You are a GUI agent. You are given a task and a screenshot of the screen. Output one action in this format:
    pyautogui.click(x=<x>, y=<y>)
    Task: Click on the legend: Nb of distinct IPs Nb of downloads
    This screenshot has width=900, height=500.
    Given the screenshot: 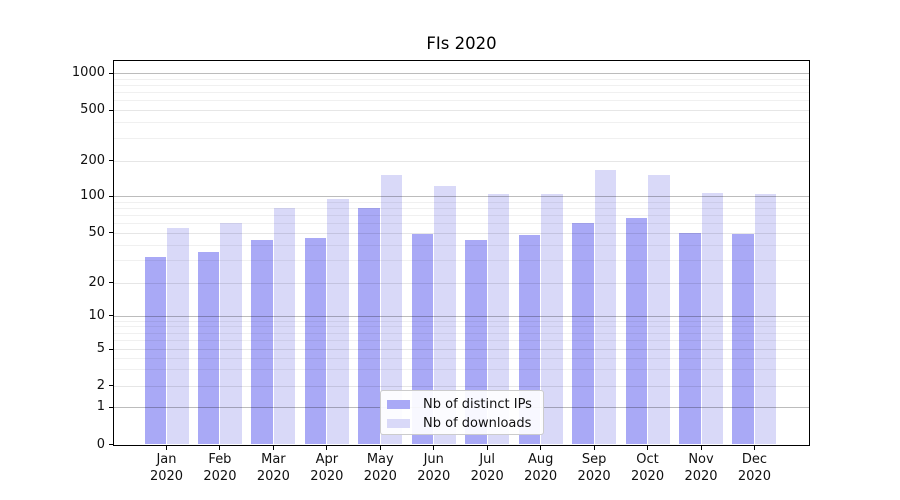 What is the action you would take?
    pyautogui.click(x=462, y=412)
    